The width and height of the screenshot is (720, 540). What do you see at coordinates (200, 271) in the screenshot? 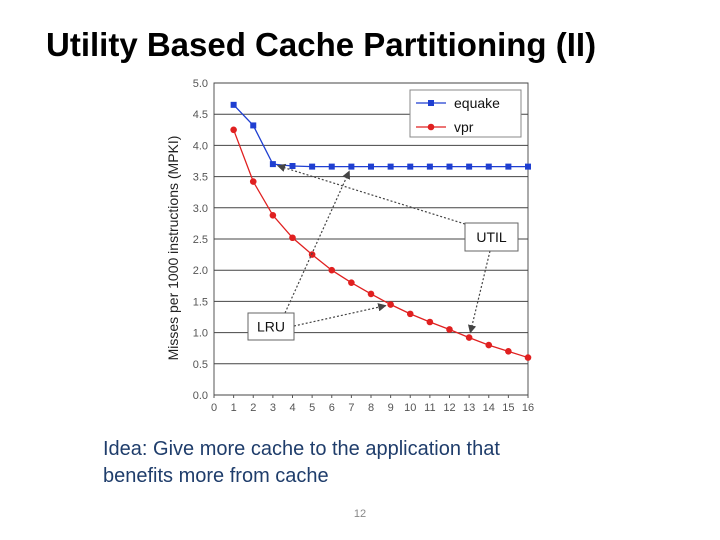
I see `y-tick-label: 2.0` at bounding box center [200, 271].